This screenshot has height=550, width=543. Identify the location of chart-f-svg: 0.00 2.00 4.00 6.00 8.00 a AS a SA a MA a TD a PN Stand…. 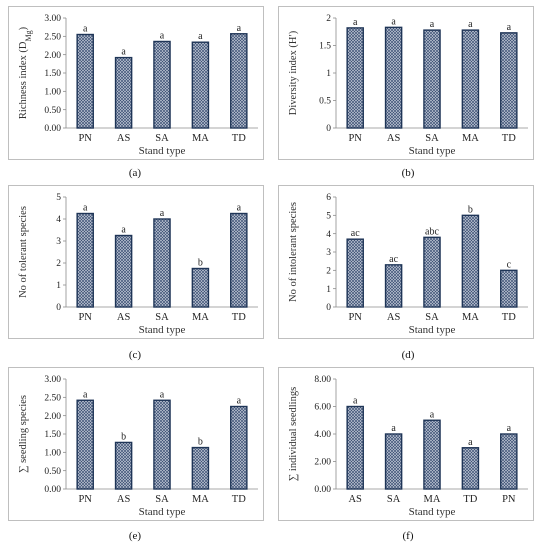
(406, 444).